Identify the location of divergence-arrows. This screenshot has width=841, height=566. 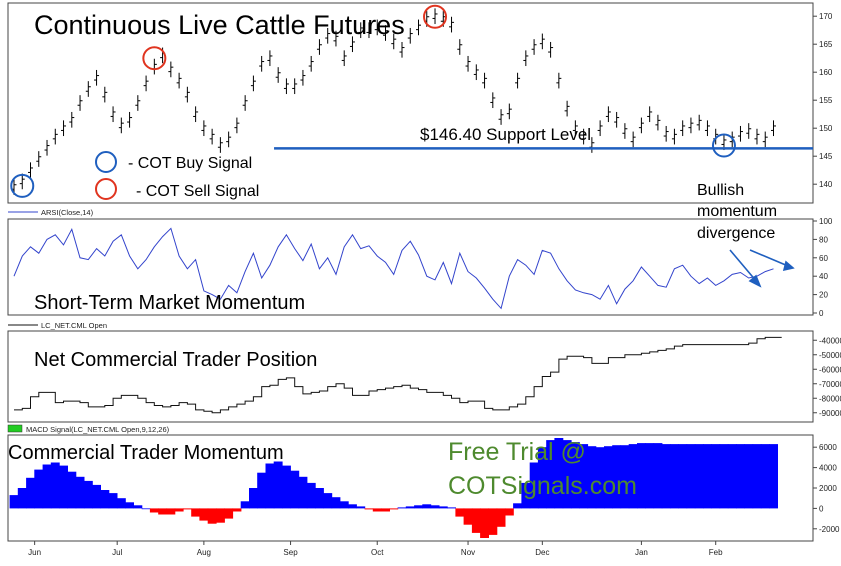
(762, 268).